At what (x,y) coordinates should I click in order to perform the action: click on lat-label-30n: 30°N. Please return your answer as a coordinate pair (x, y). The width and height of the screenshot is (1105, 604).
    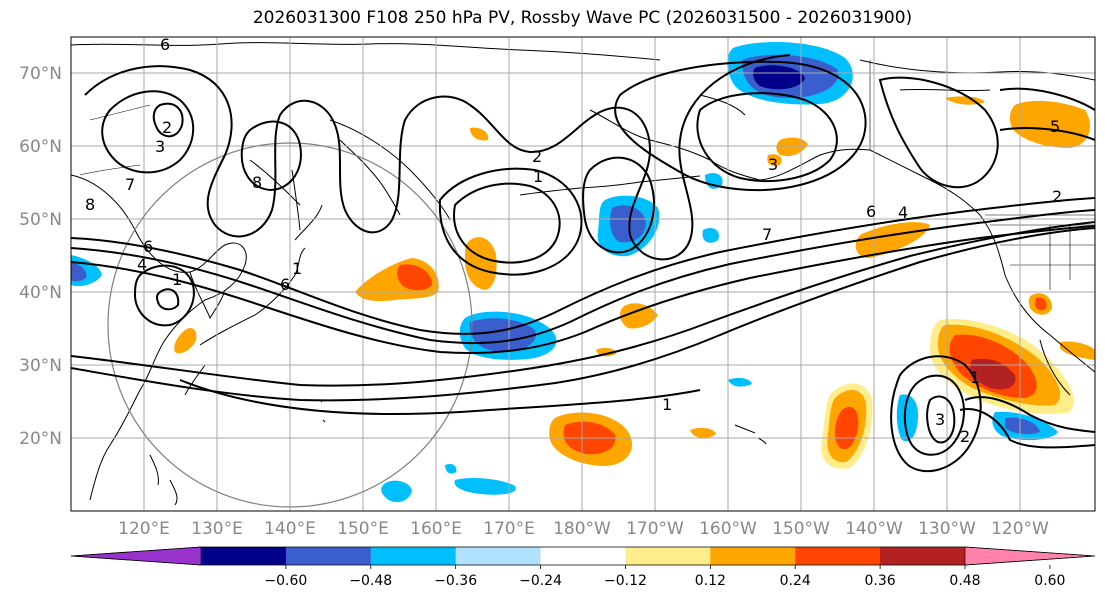
    Looking at the image, I should click on (40, 366).